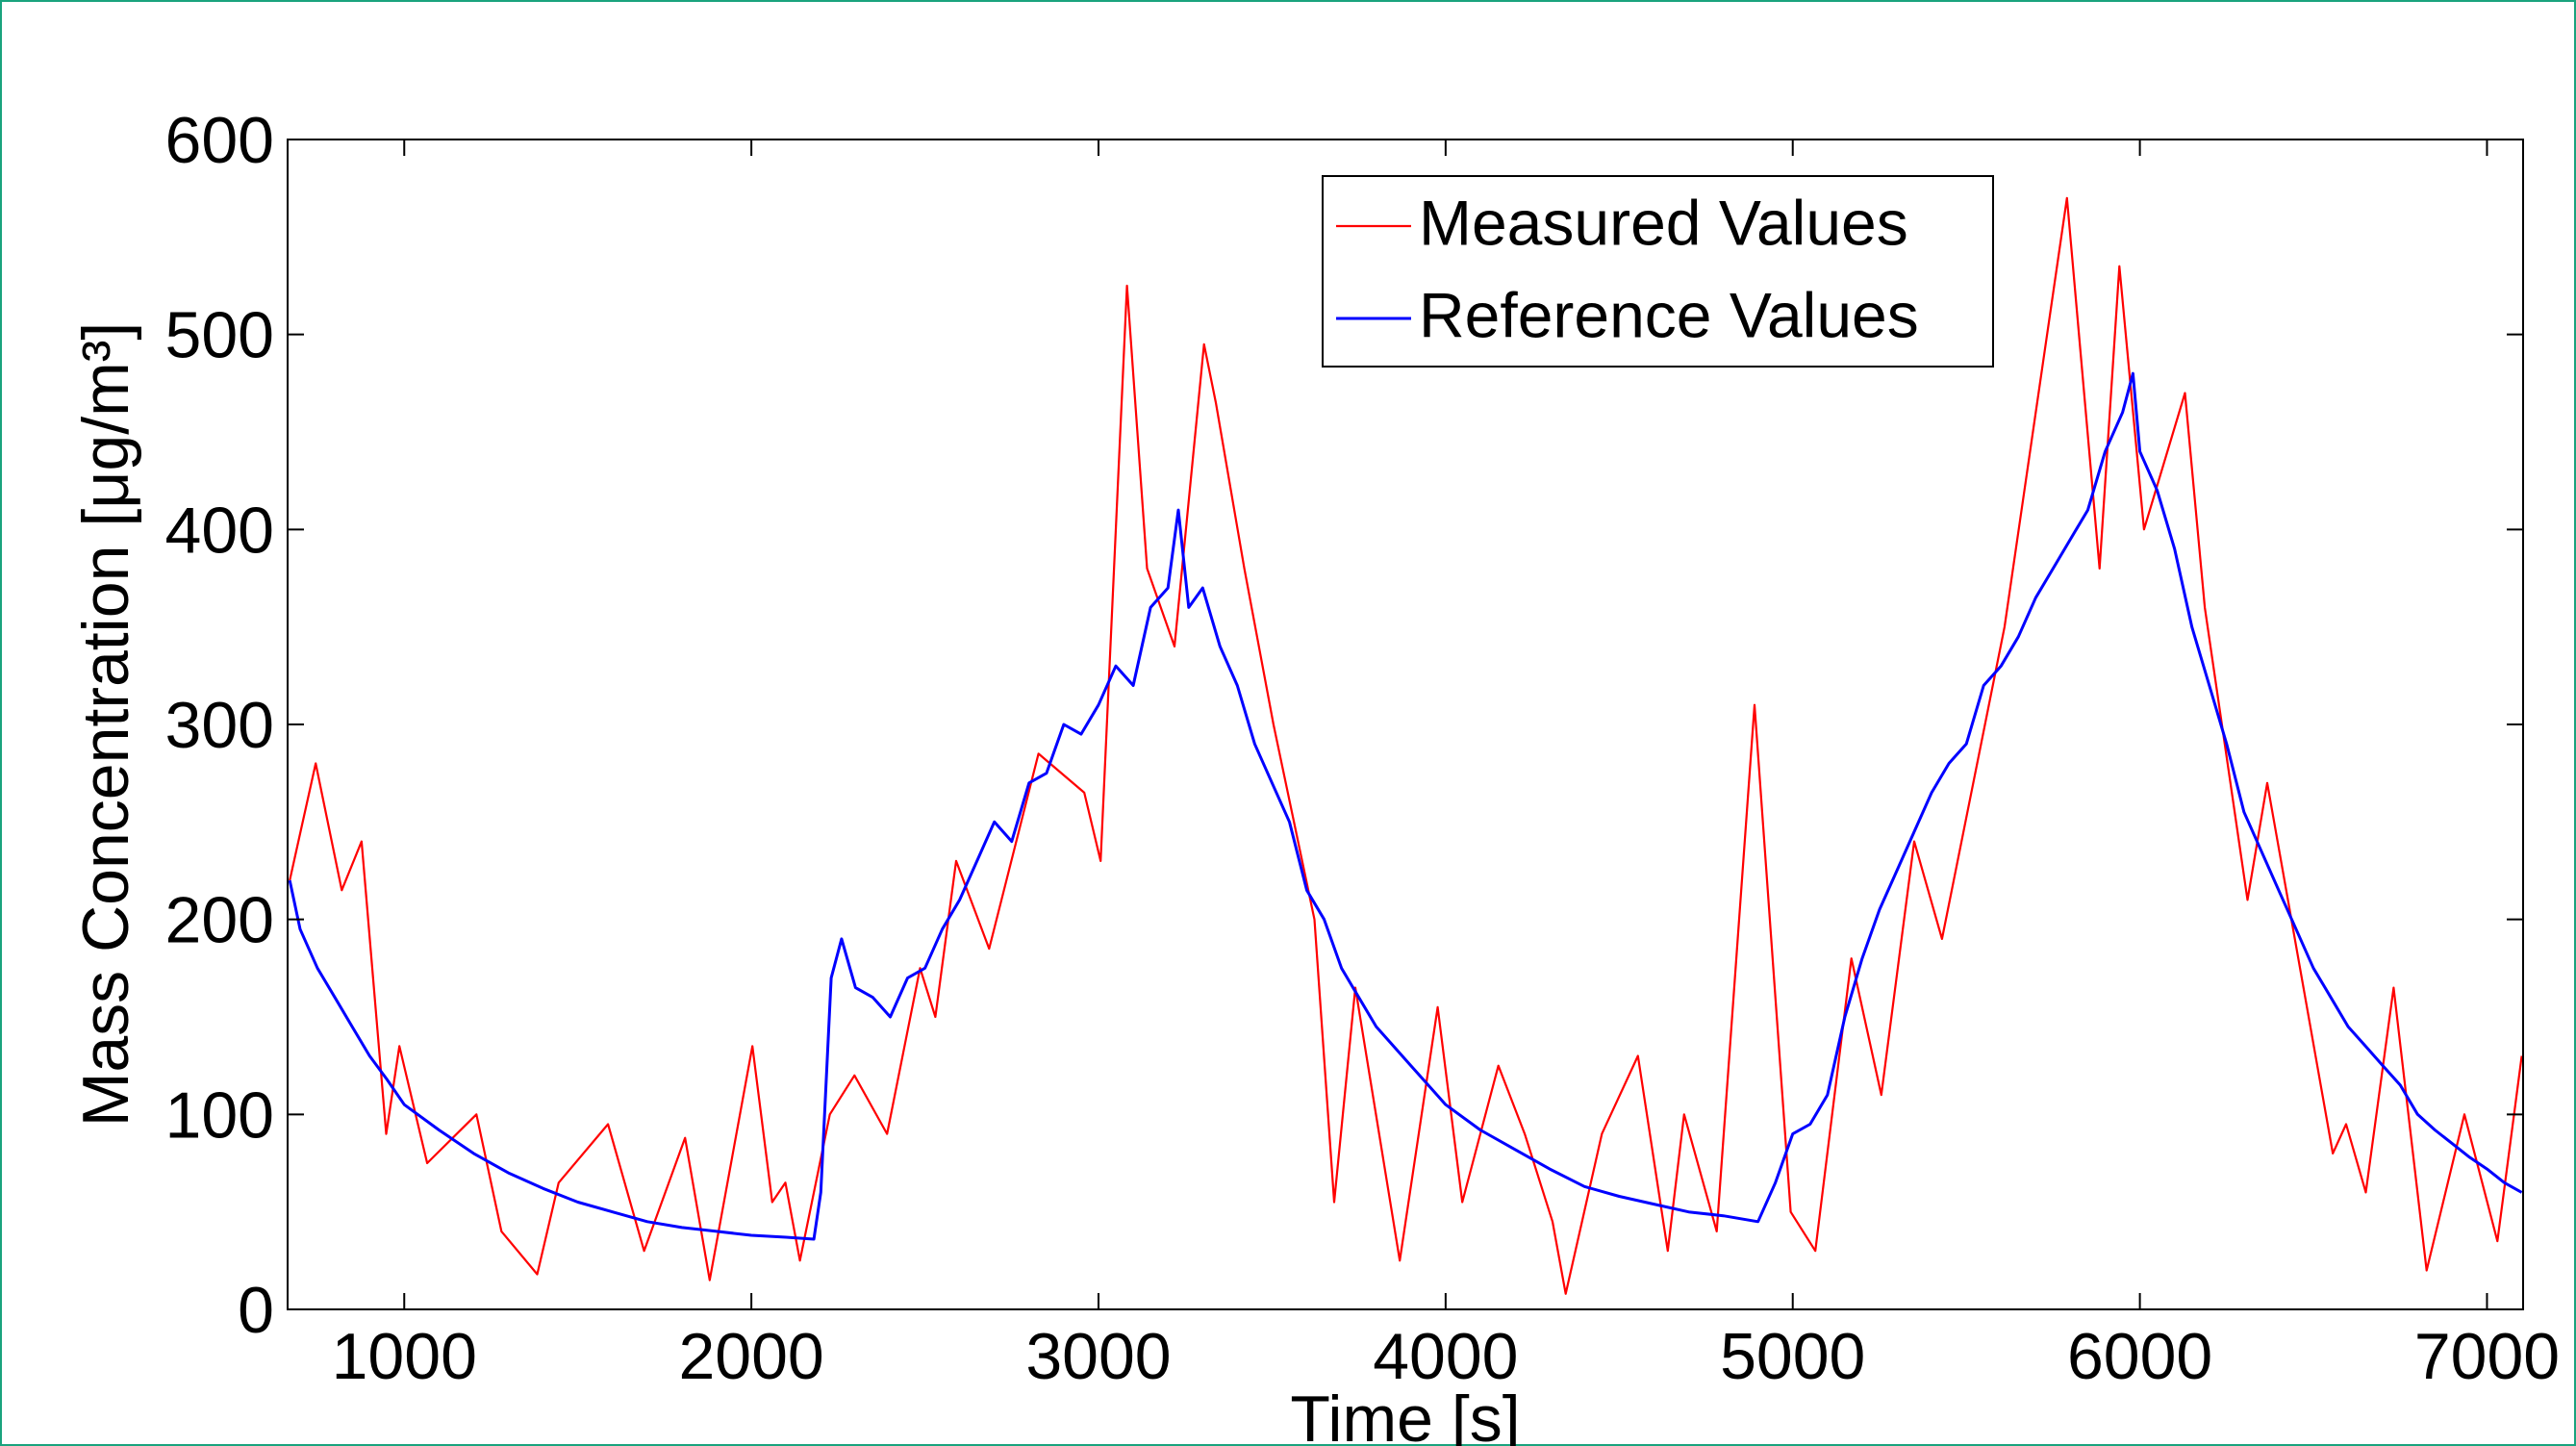  What do you see at coordinates (219, 141) in the screenshot?
I see `y-tick-label: 600` at bounding box center [219, 141].